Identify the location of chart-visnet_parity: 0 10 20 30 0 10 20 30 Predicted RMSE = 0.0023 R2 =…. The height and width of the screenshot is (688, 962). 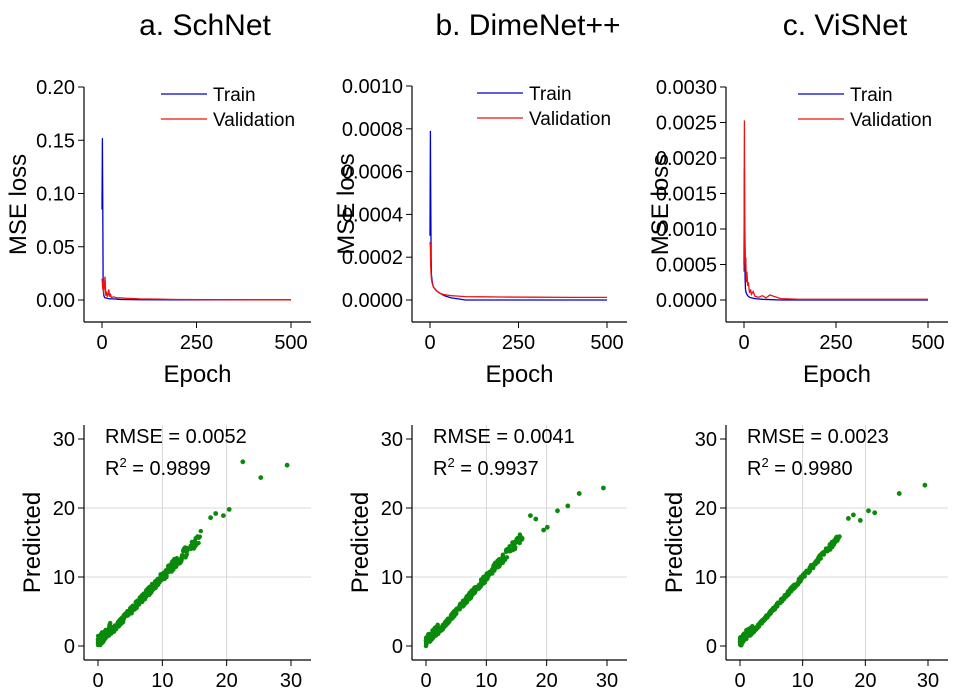
(804, 556).